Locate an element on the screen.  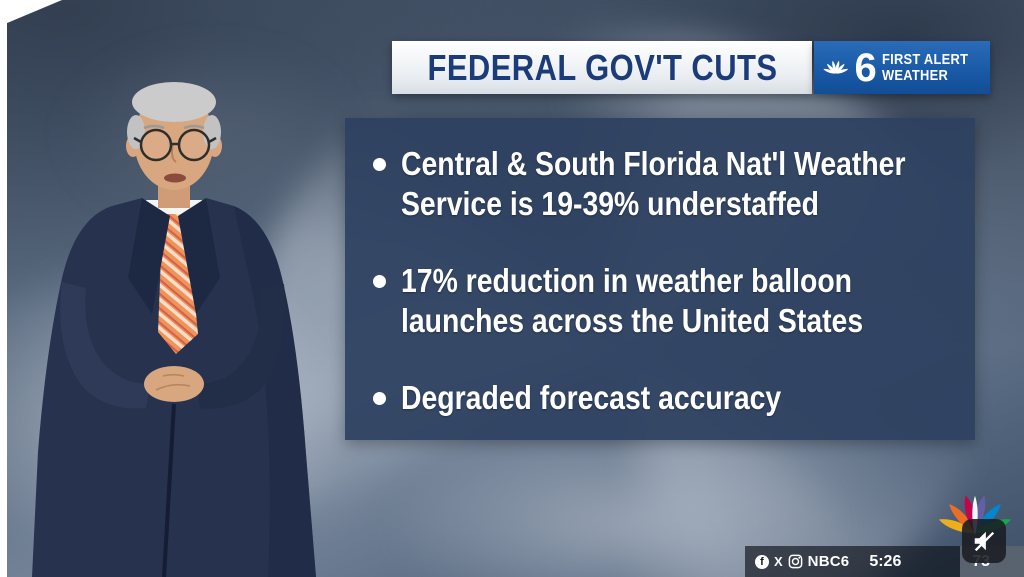
glasses-icon is located at coordinates (175, 145).